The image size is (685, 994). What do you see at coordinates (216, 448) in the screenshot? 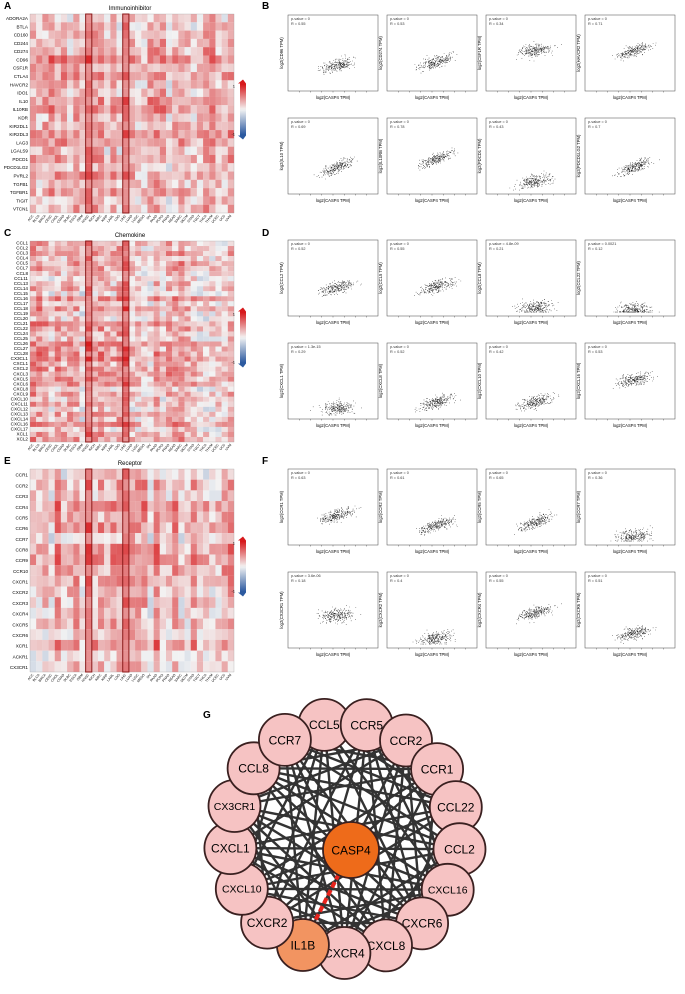
I see `heatmap-column-label: UCEC` at bounding box center [216, 448].